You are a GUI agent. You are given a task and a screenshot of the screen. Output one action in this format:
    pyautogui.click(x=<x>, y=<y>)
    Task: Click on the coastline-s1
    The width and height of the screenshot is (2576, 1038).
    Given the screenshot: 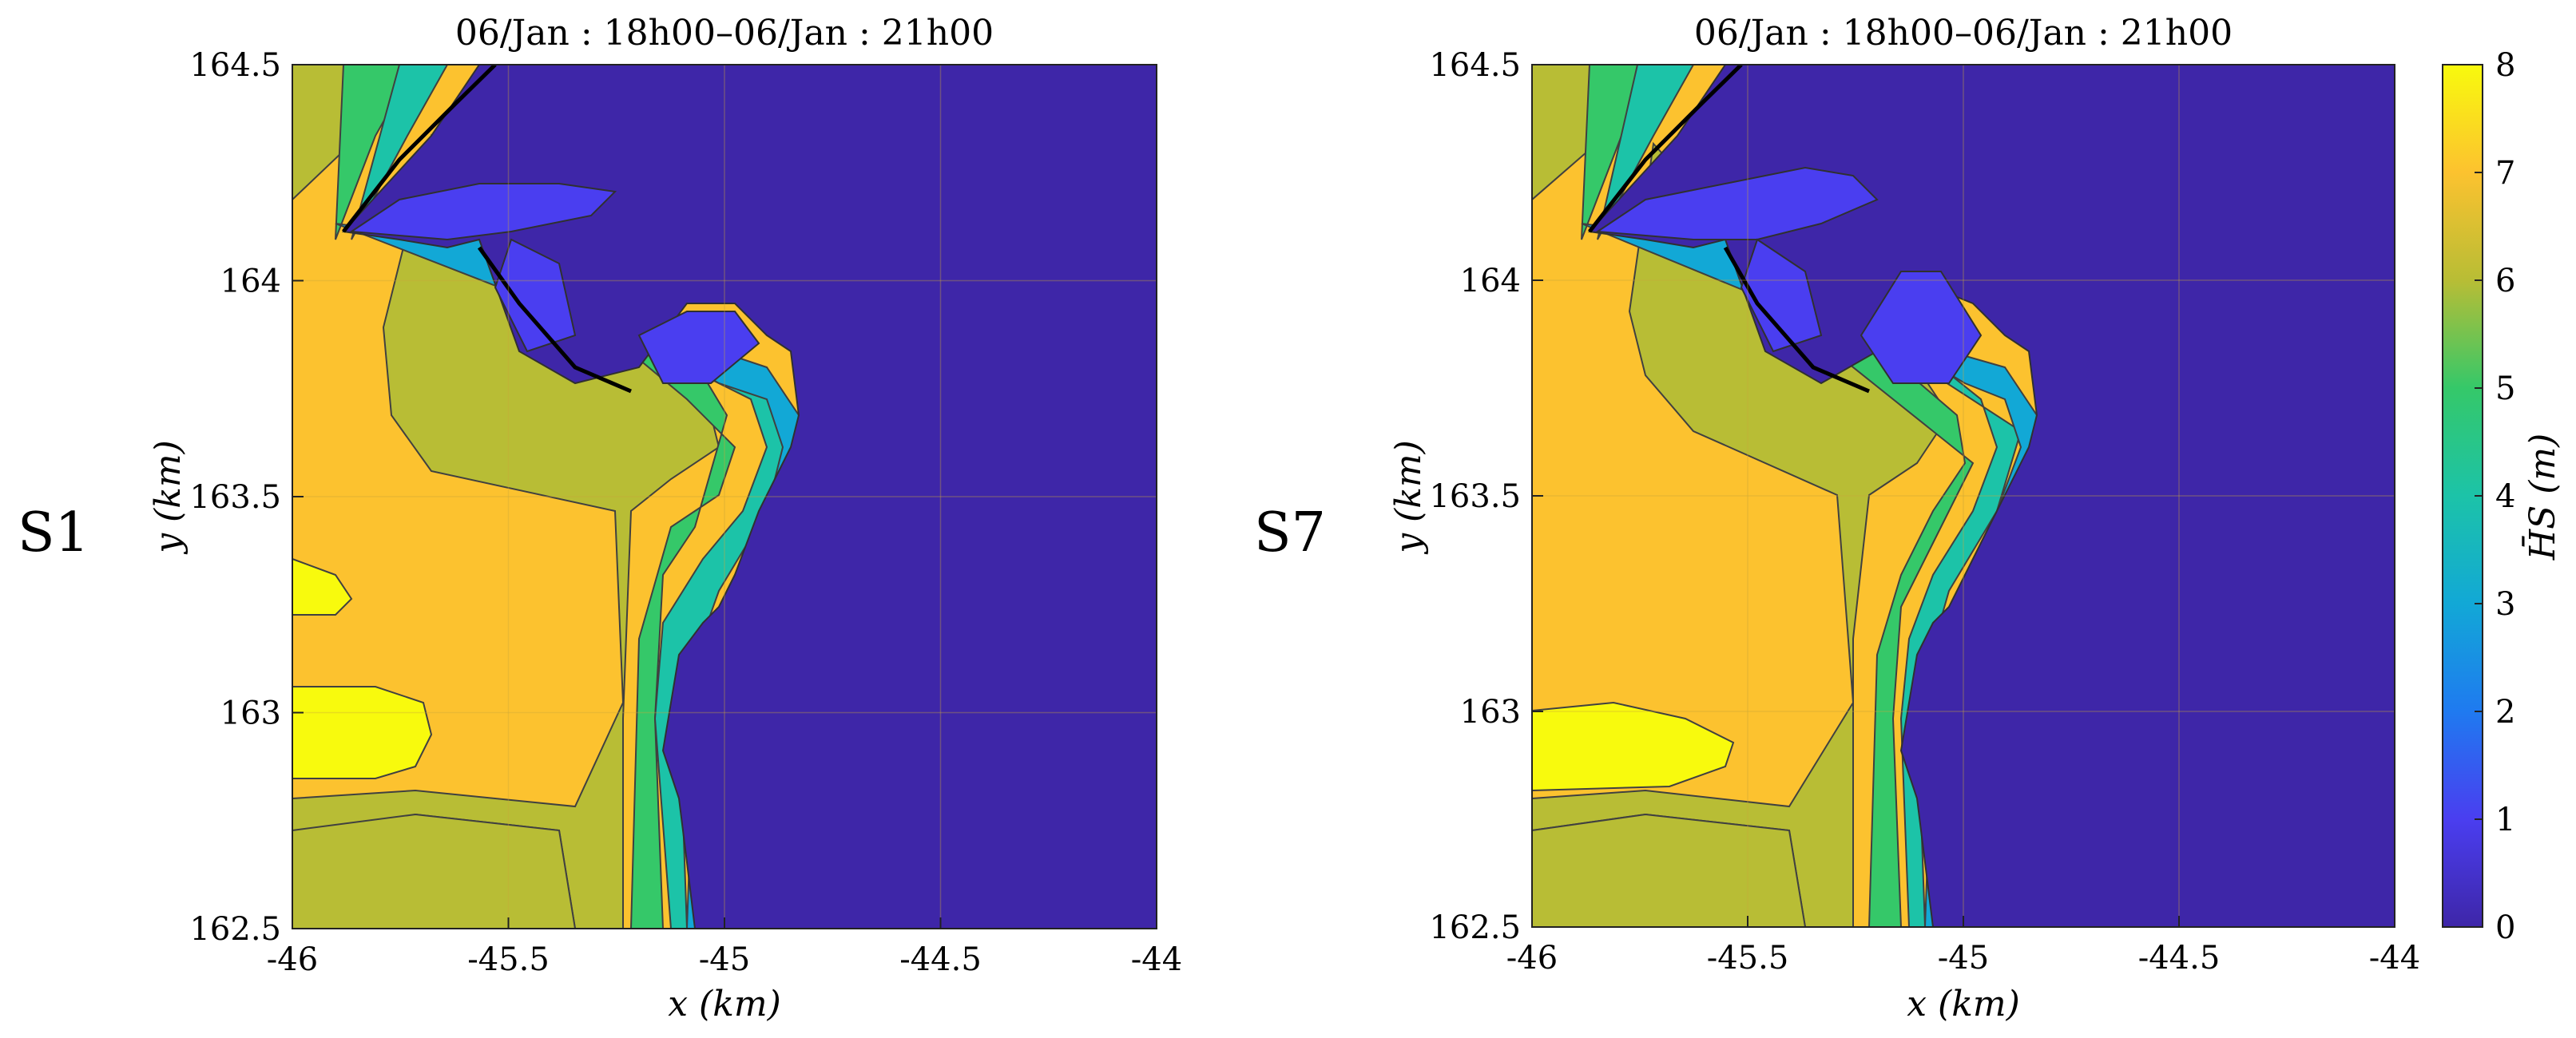 What is the action you would take?
    pyautogui.click(x=419, y=149)
    